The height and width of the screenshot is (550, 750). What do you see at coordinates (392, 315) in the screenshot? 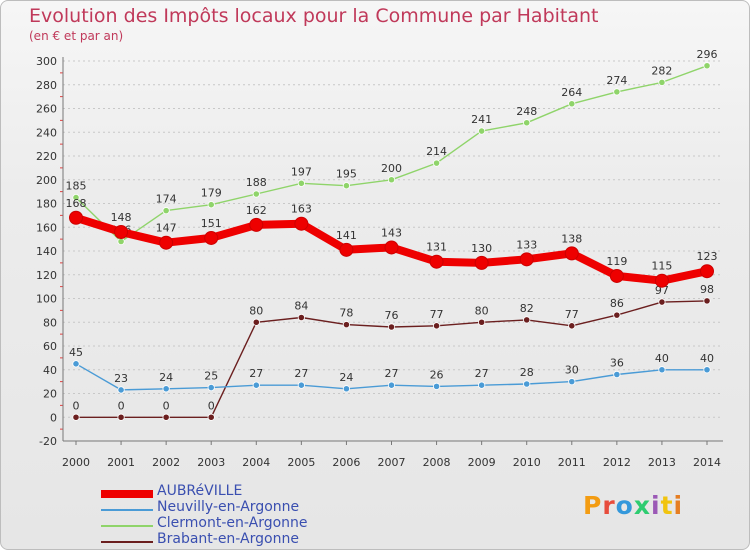
I see `data-label-brabant-en-argonne: 76` at bounding box center [392, 315].